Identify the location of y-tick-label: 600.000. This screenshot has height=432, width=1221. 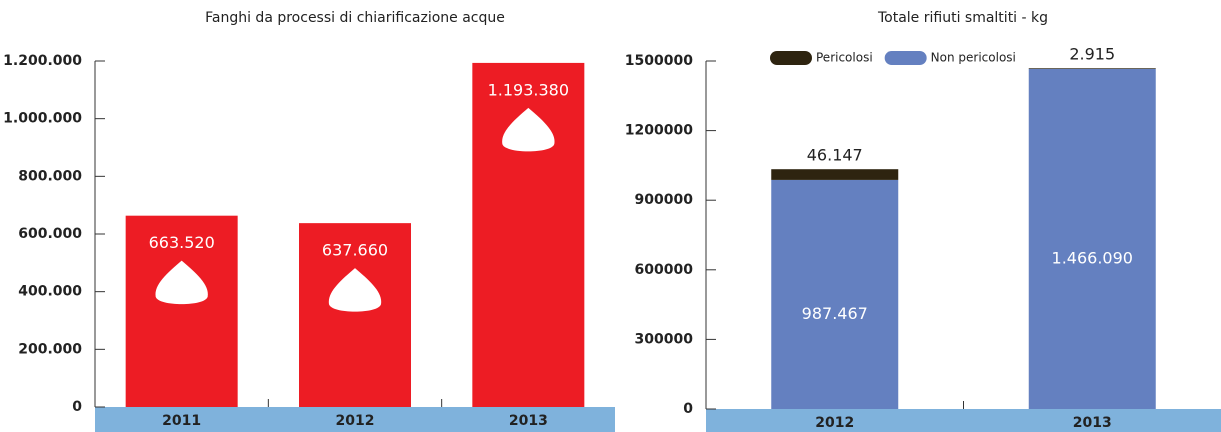
(50, 234).